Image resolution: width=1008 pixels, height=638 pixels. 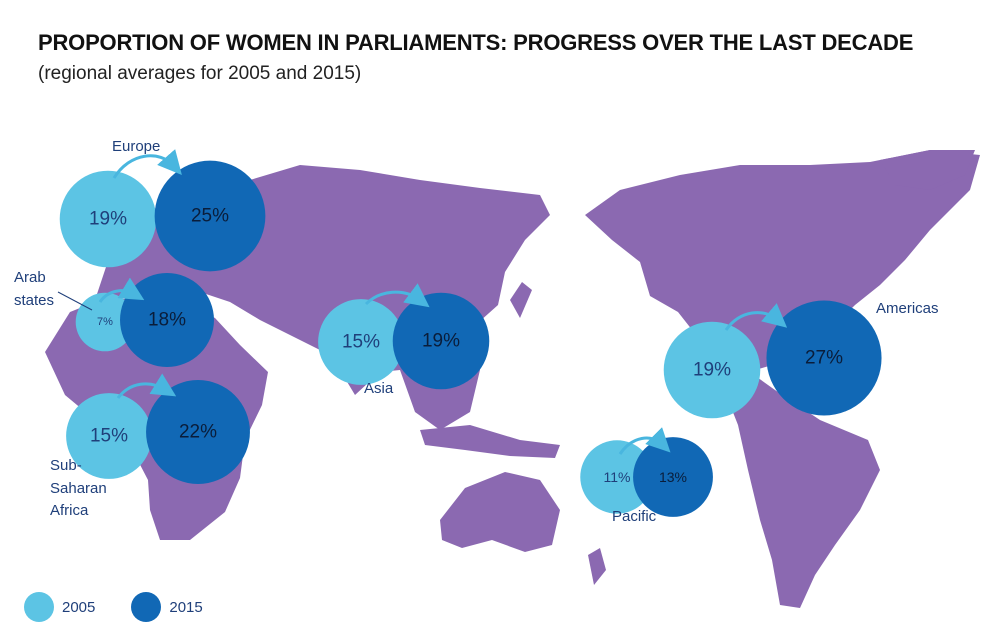 I want to click on bubble-2015-sub-saharan-africa, so click(x=198, y=432).